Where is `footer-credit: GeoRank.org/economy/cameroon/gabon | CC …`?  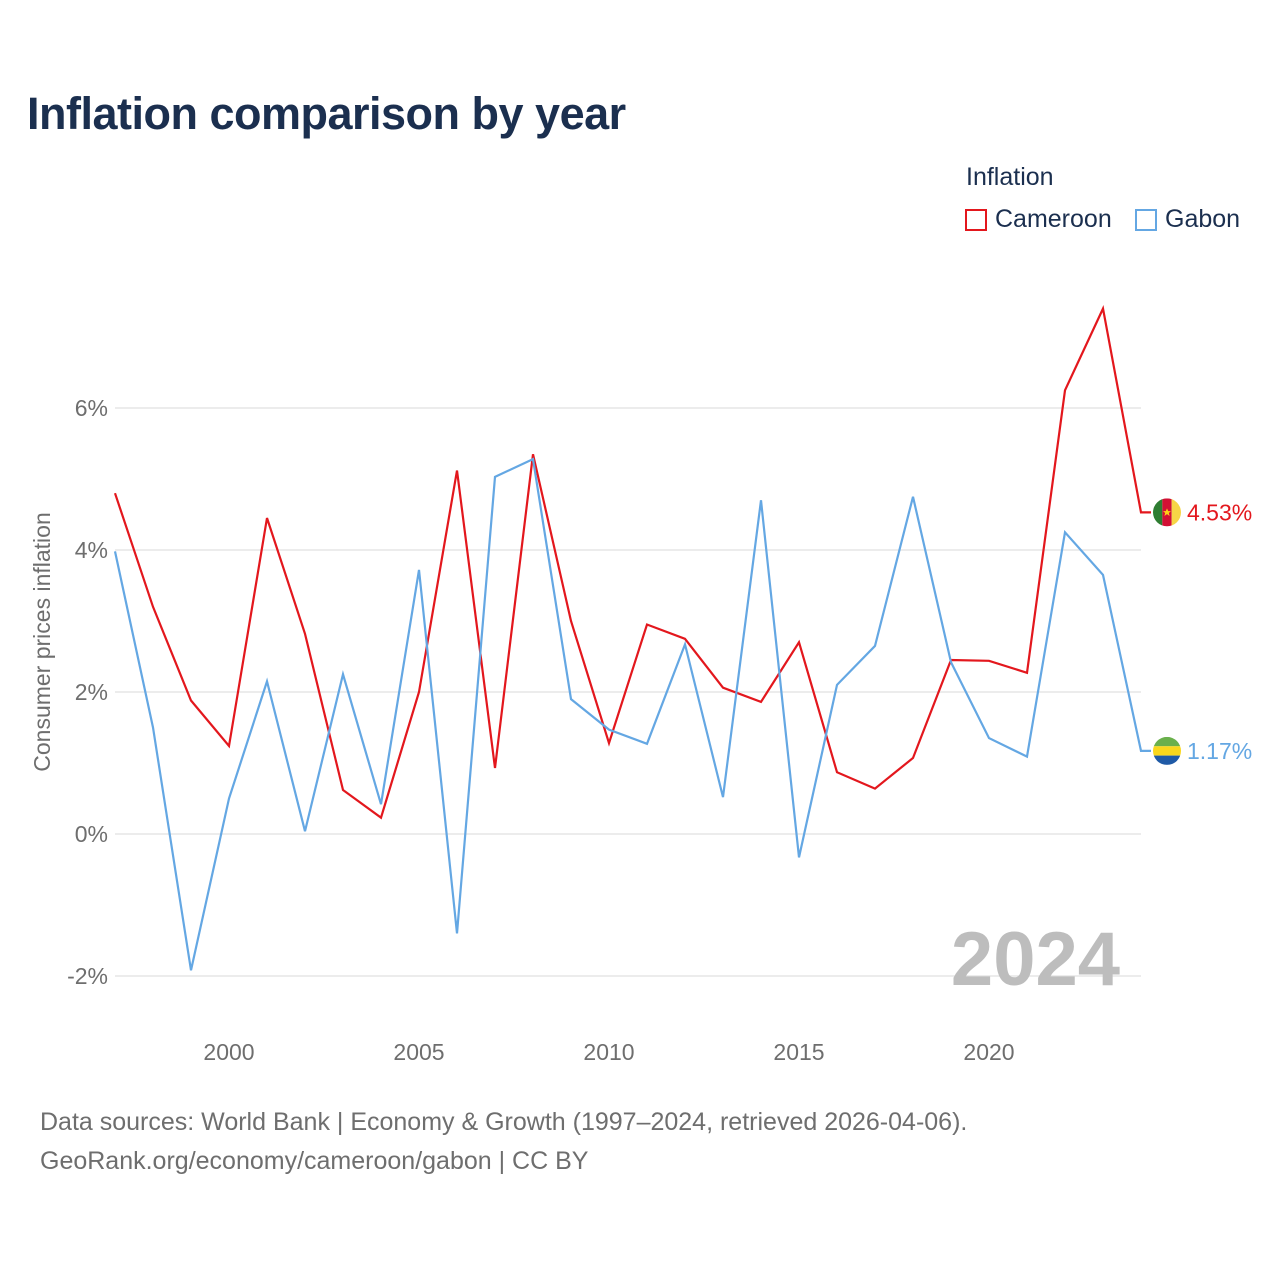 footer-credit: GeoRank.org/economy/cameroon/gabon | CC … is located at coordinates (314, 1161).